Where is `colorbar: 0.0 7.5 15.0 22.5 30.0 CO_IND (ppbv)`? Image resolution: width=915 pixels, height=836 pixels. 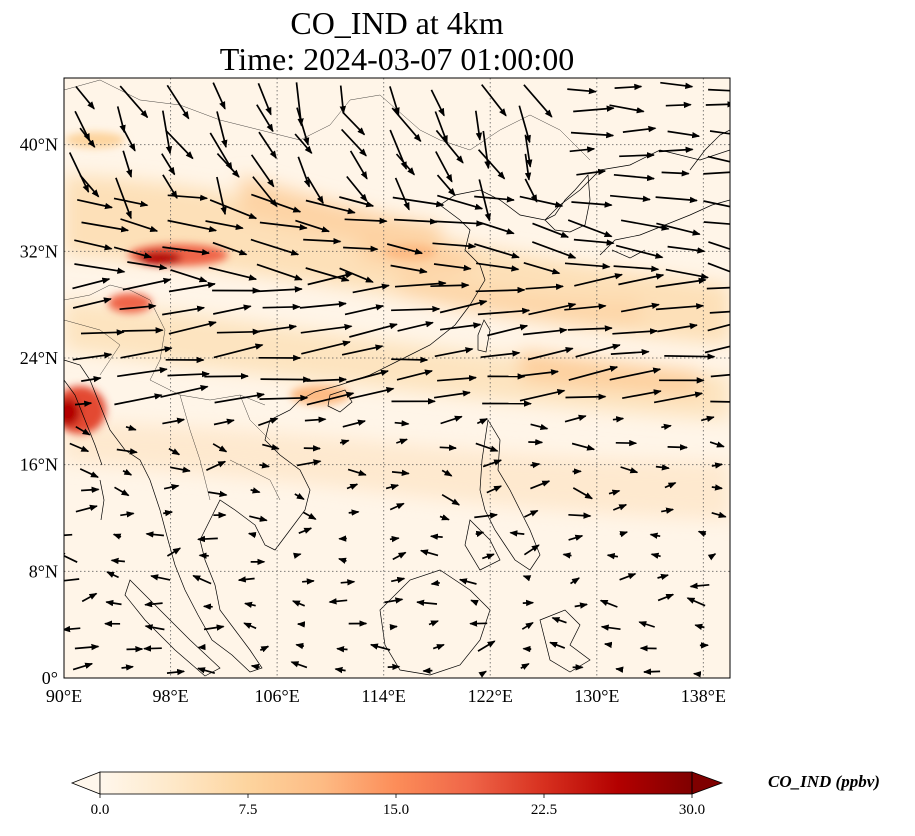
colorbar: 0.0 7.5 15.0 22.5 30.0 CO_IND (ppbv) is located at coordinates (475, 794).